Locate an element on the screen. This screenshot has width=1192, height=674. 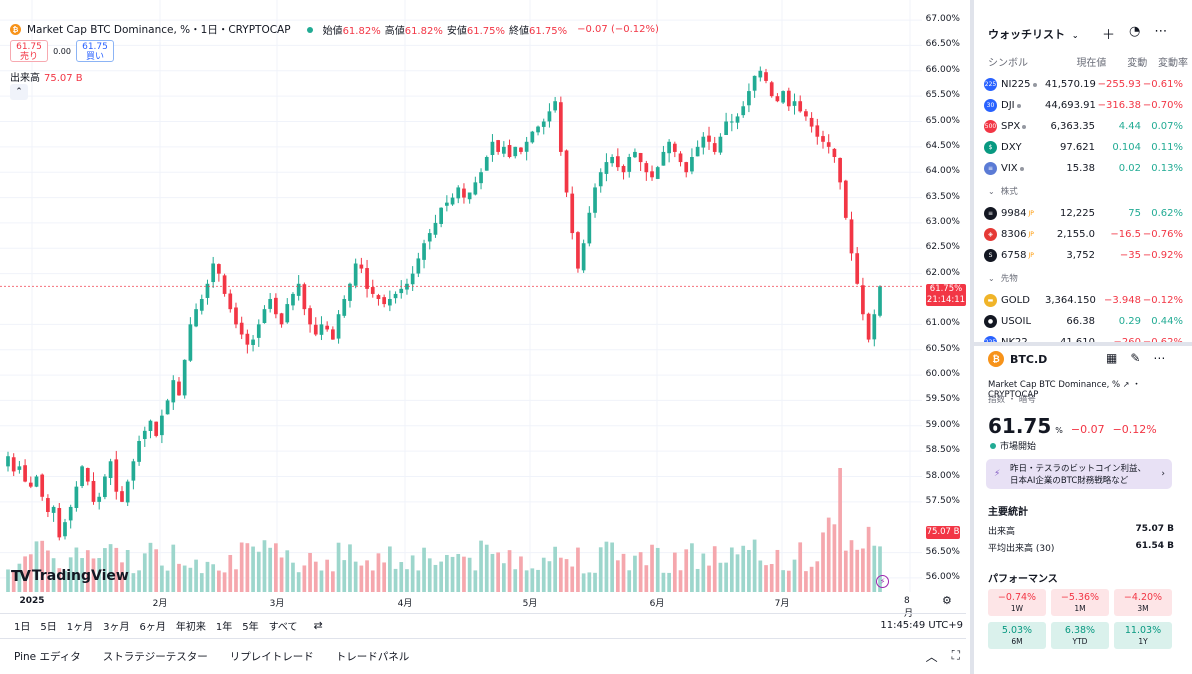
panel-divider is located at coordinates (1083, 344).